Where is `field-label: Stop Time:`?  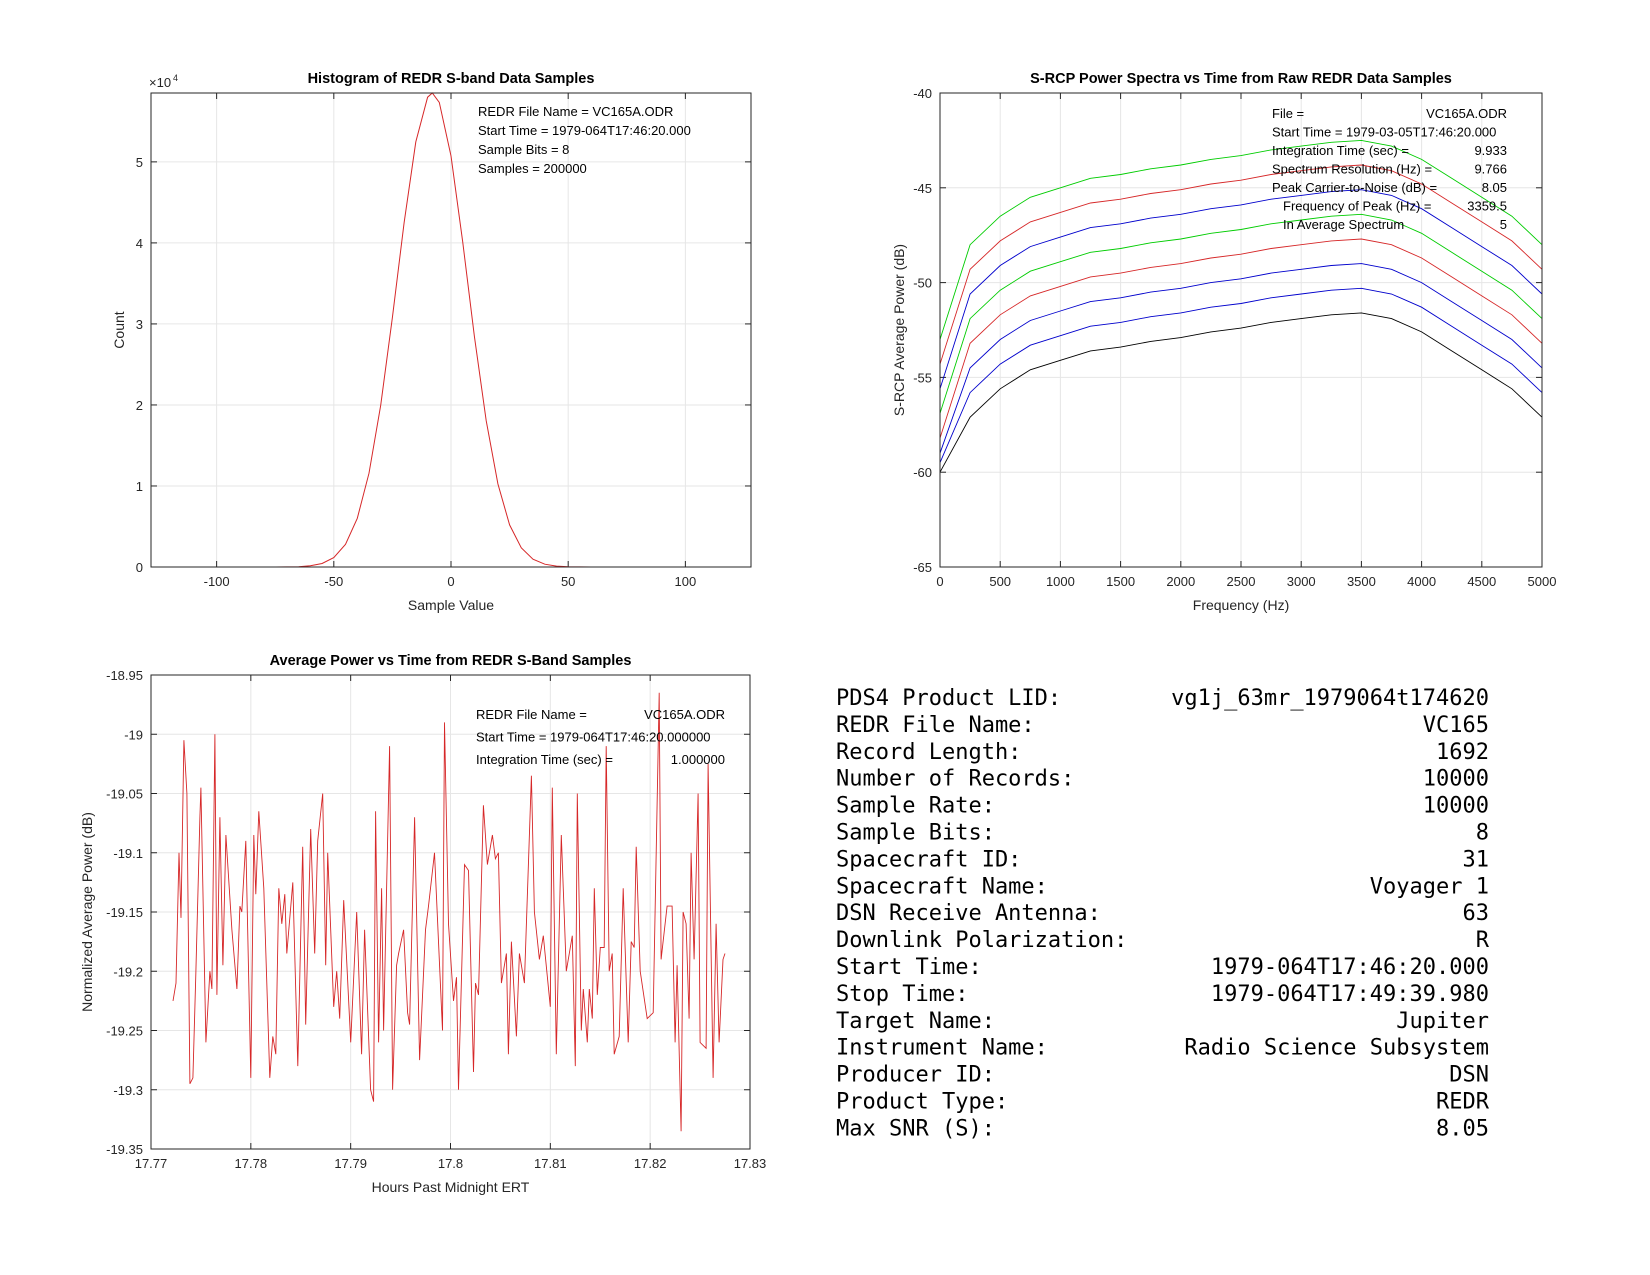 field-label: Stop Time: is located at coordinates (902, 994).